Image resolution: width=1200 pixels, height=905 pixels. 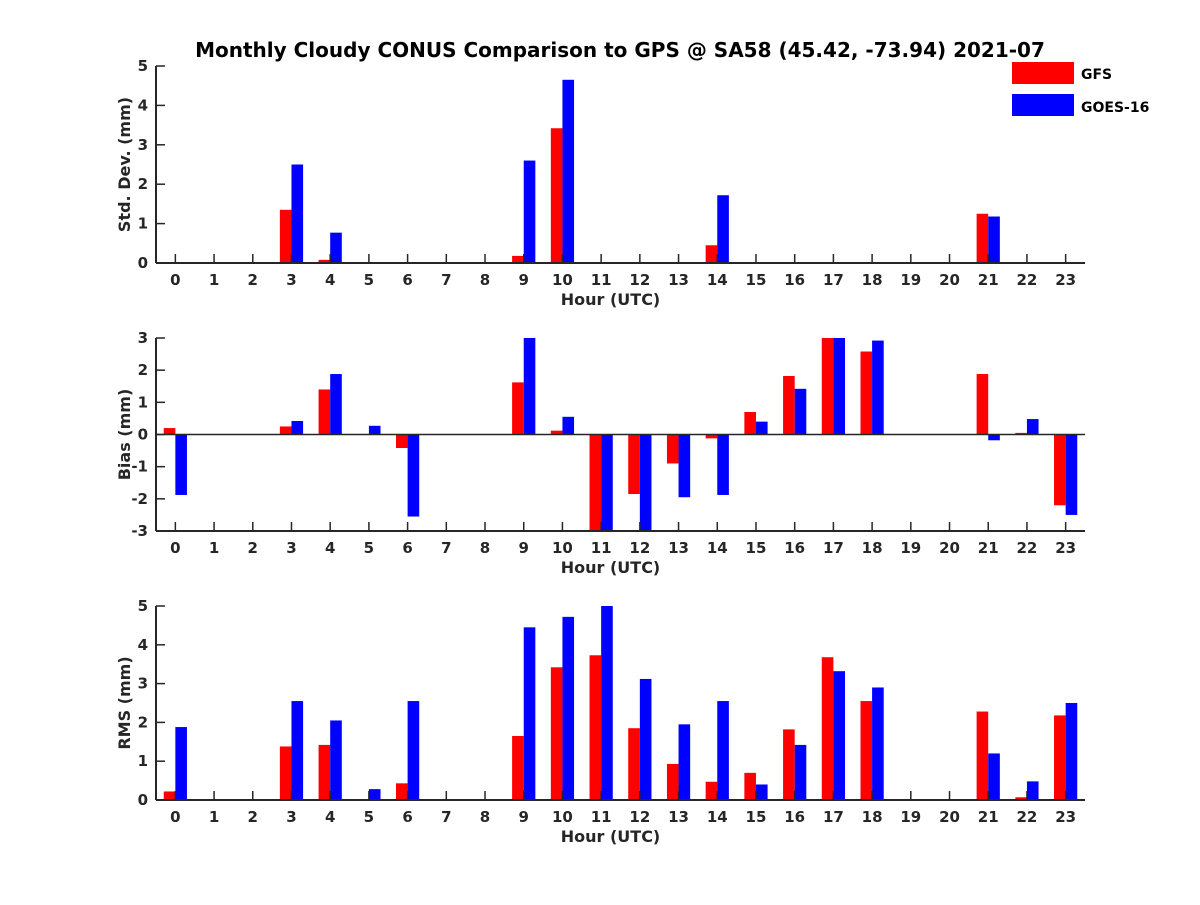 What do you see at coordinates (872, 548) in the screenshot?
I see `x-tick-label-bias: 18` at bounding box center [872, 548].